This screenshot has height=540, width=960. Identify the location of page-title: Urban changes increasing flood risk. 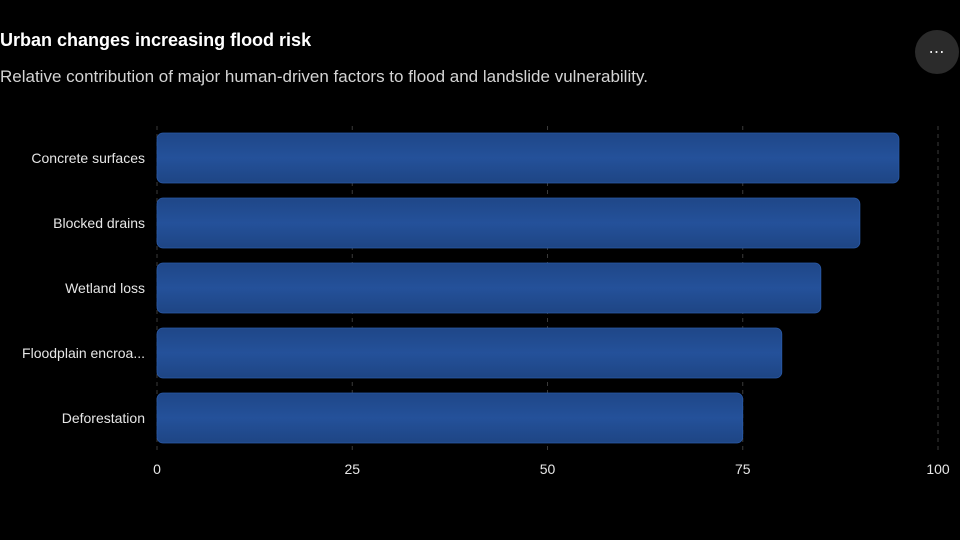
(156, 40).